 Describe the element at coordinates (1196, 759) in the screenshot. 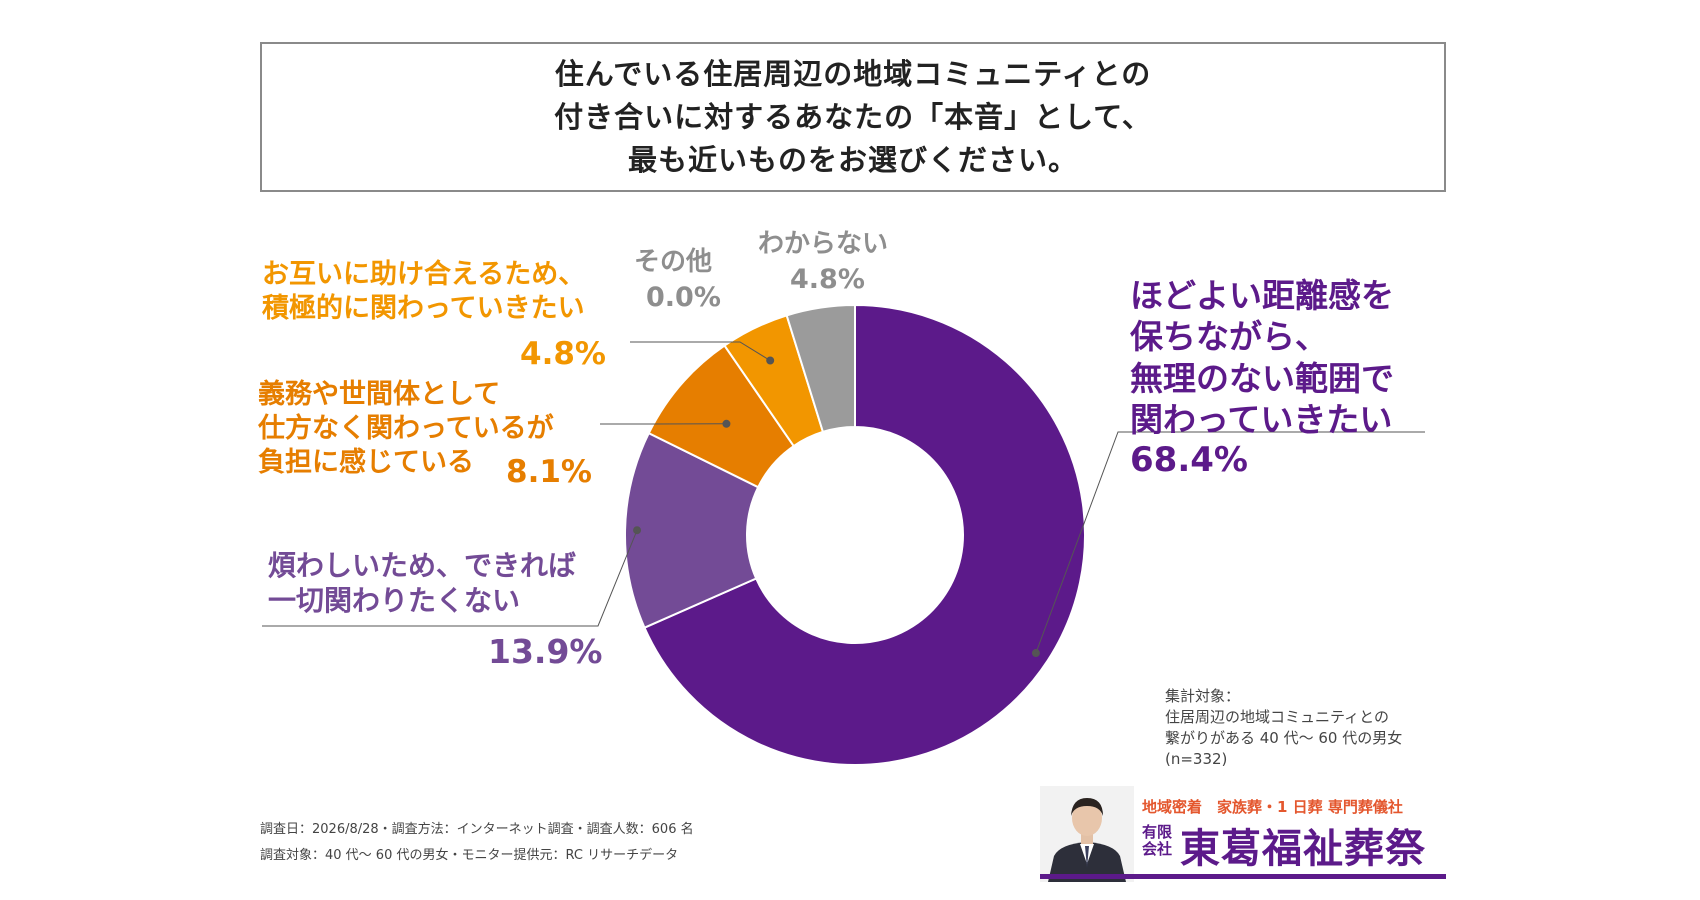

I see `note-line-4: (n=332)` at that location.